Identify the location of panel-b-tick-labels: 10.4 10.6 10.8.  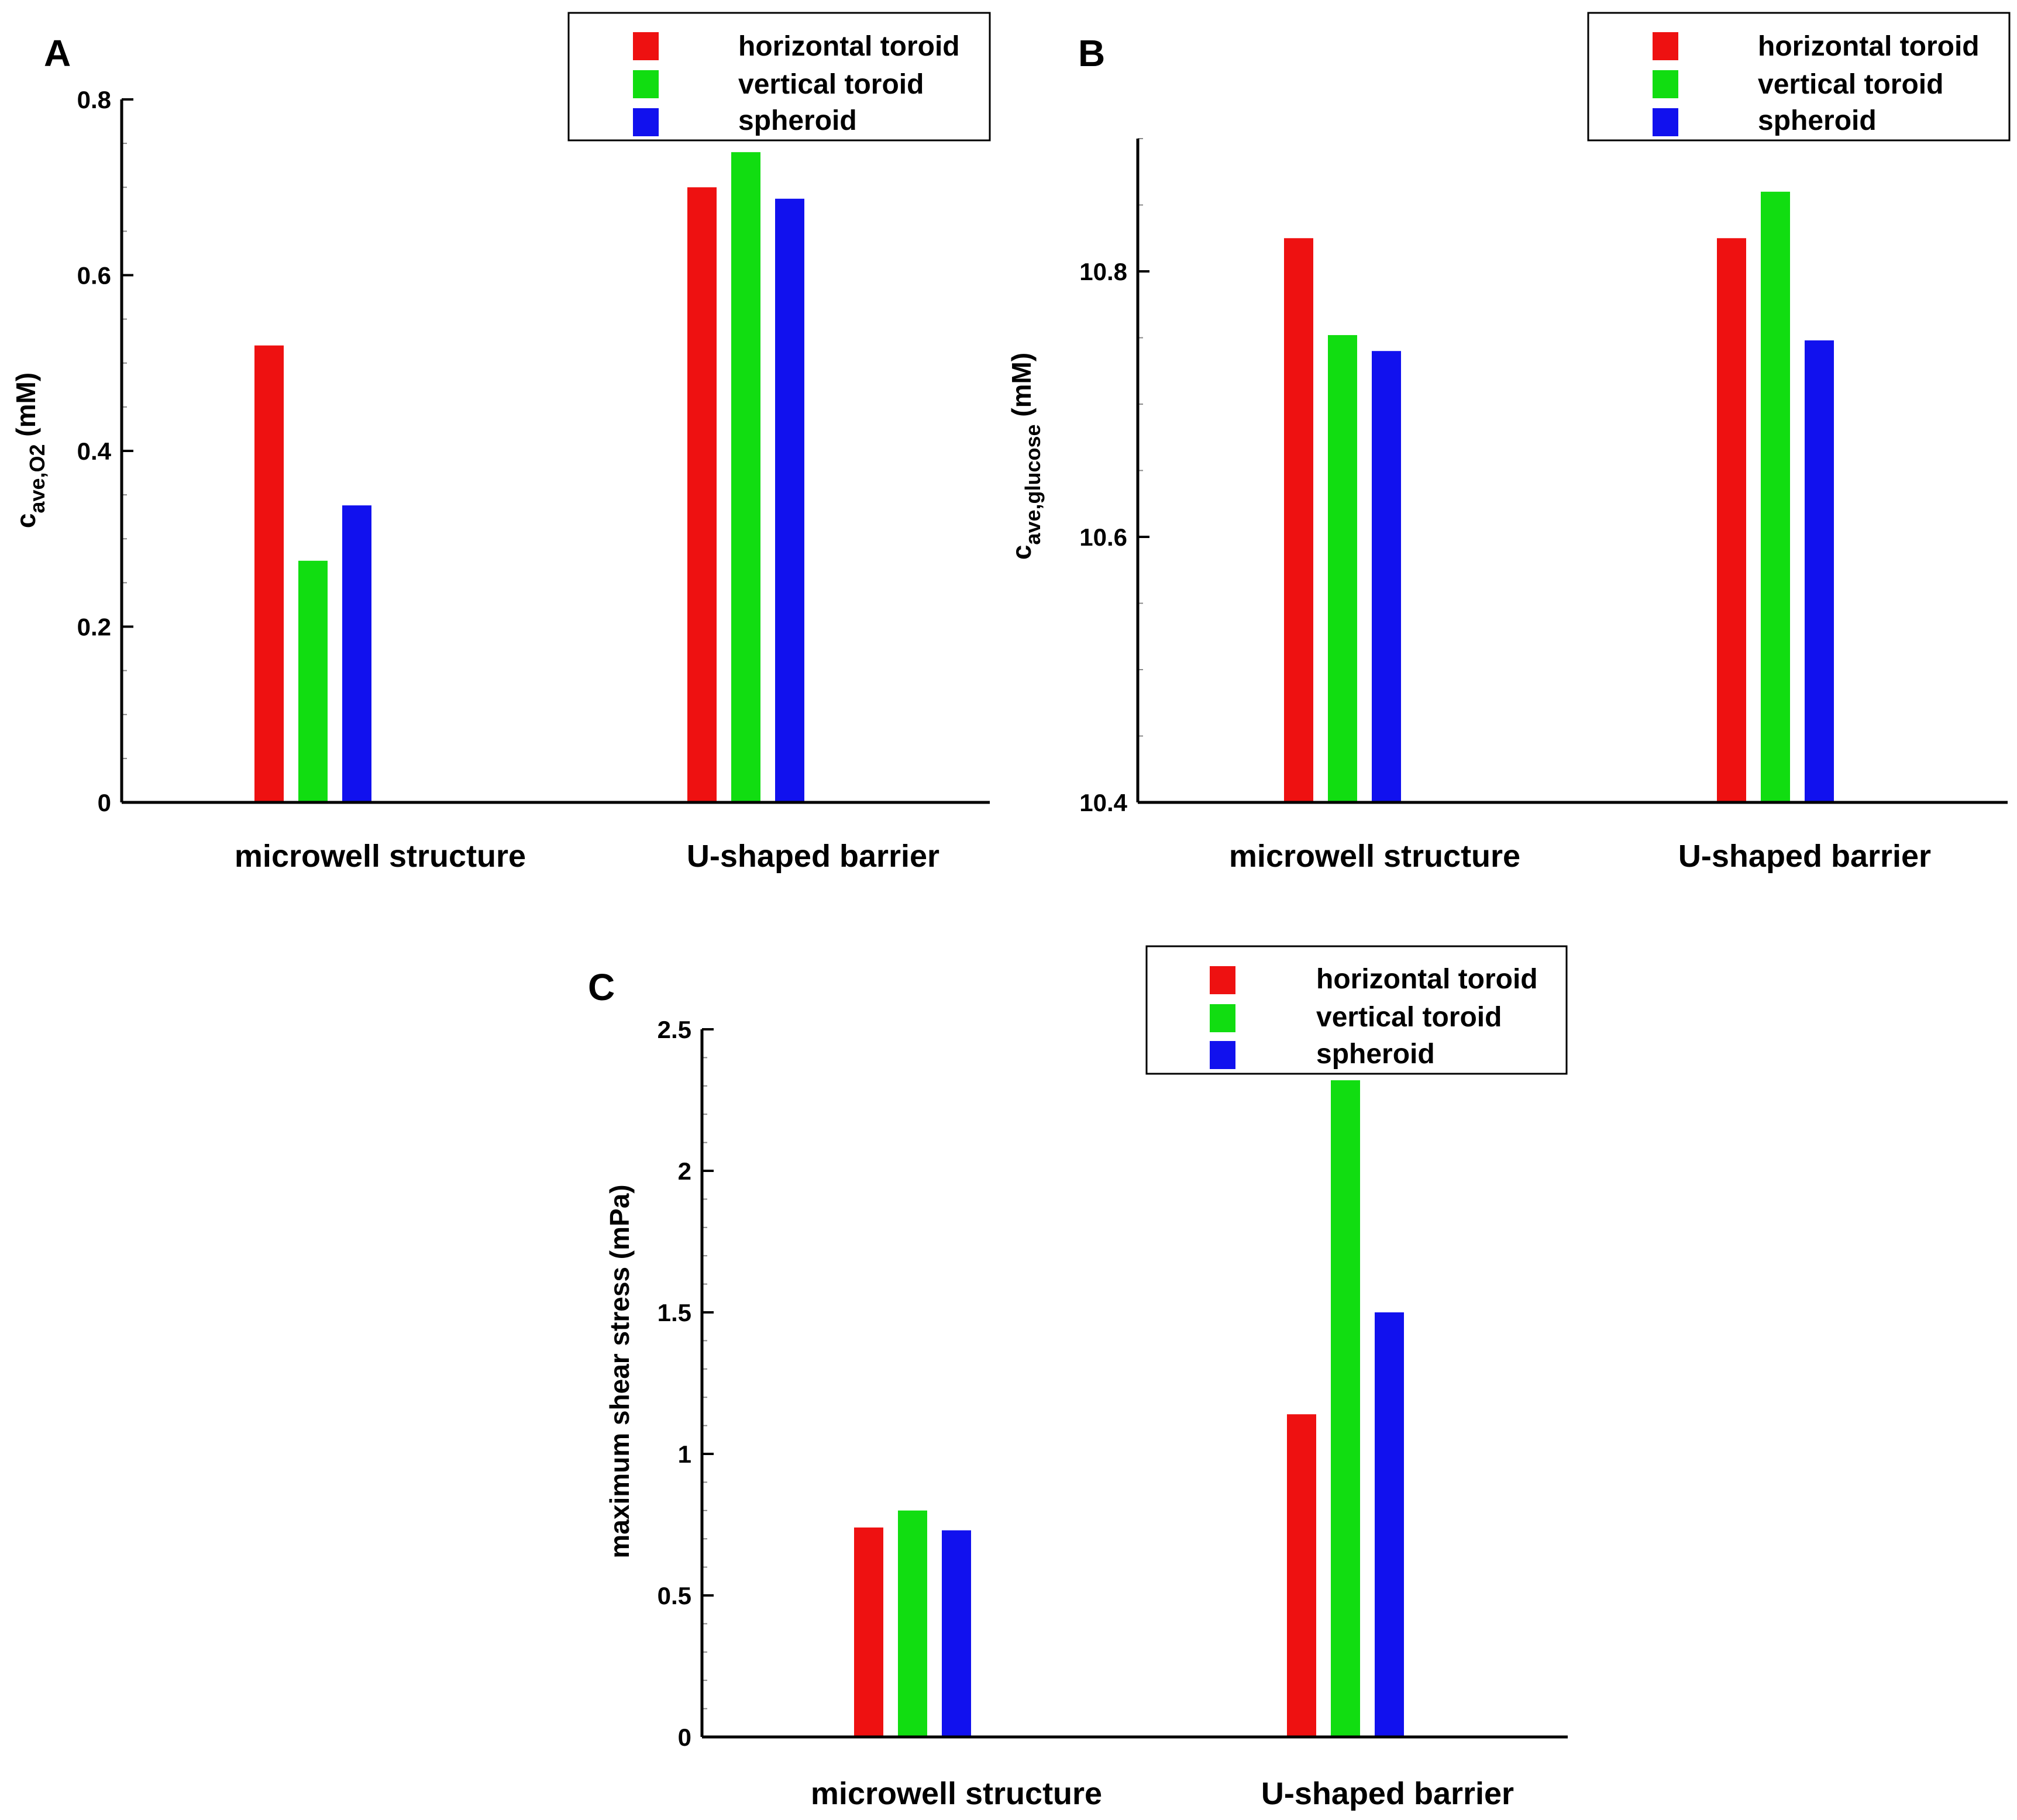
(1103, 537).